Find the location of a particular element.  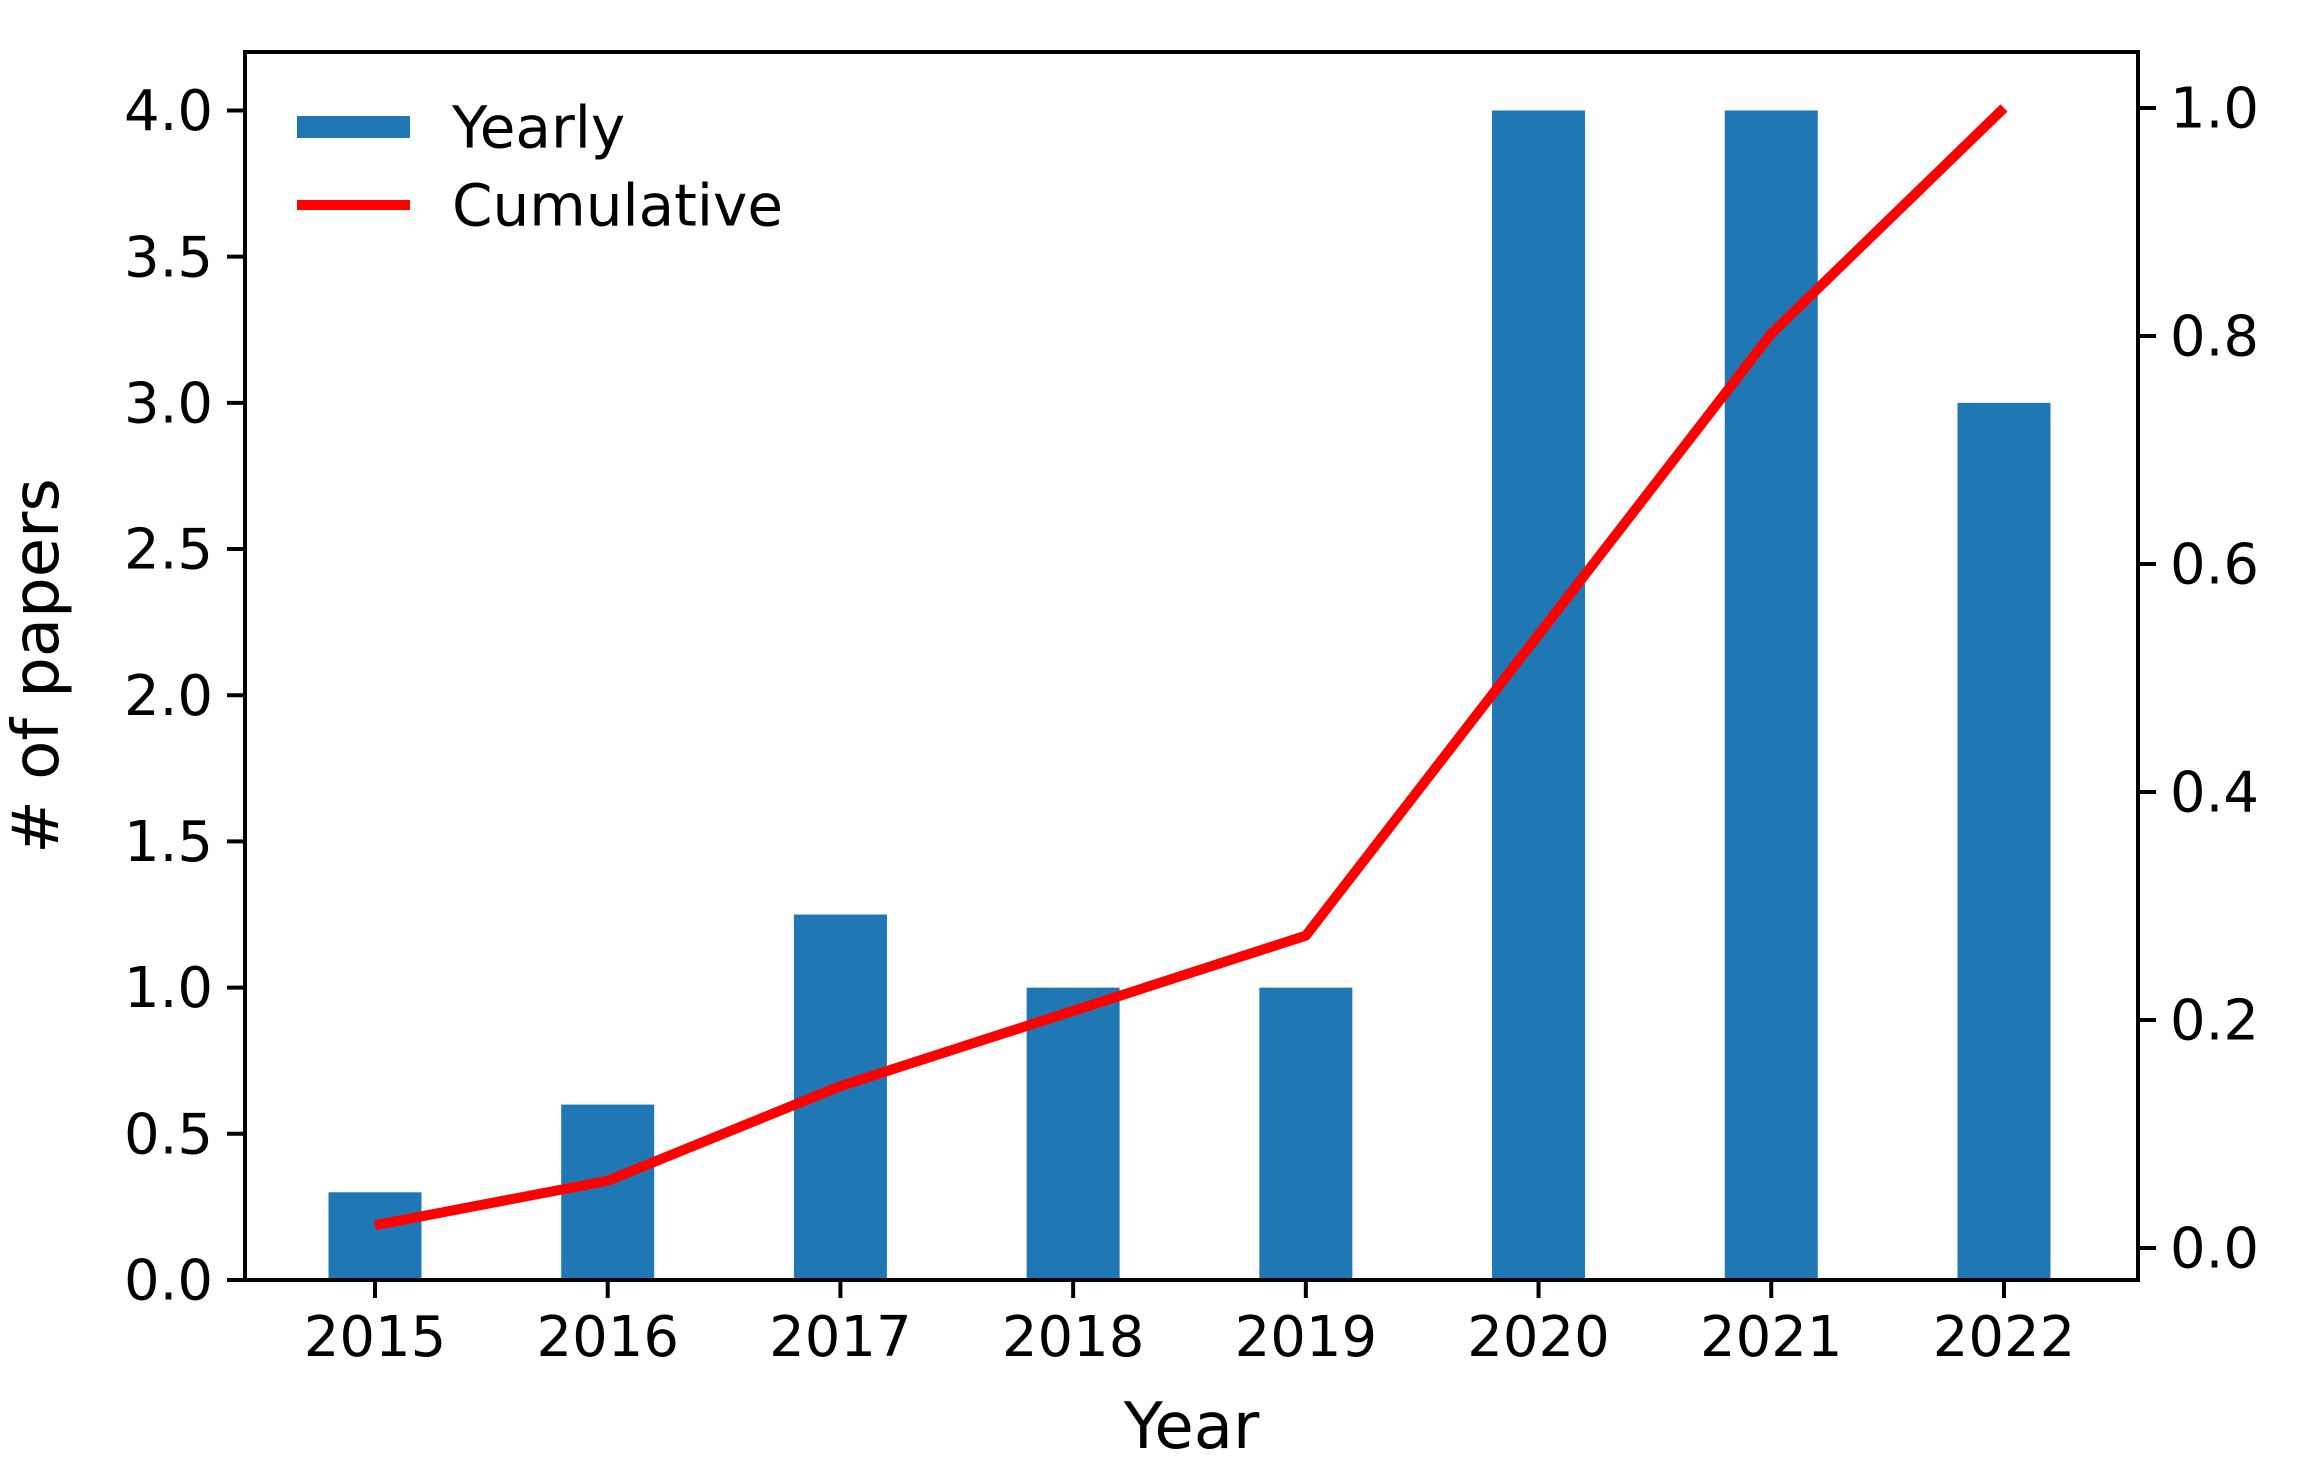

left-tick-label: 0.0 is located at coordinates (168, 1281).